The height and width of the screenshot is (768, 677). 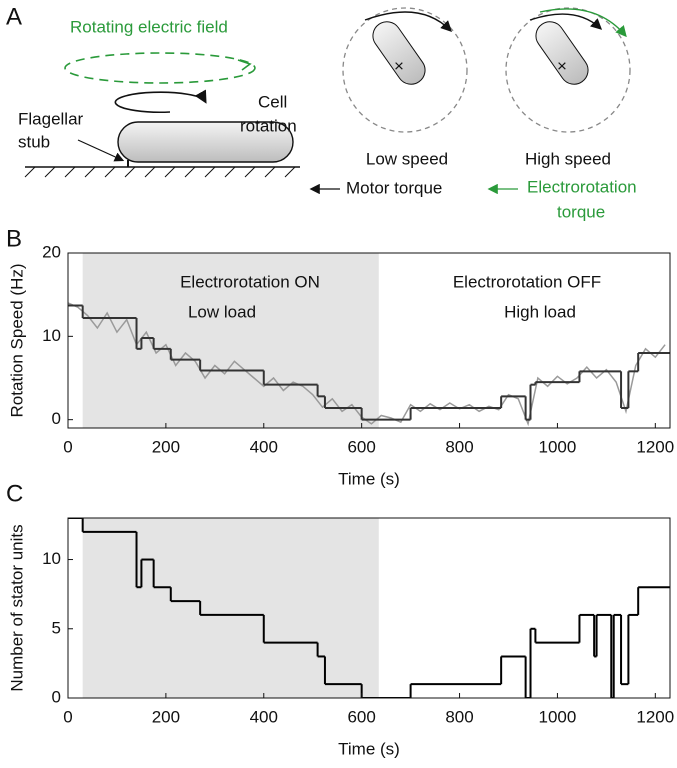 What do you see at coordinates (149, 26) in the screenshot?
I see `field-label: Rotating electric field` at bounding box center [149, 26].